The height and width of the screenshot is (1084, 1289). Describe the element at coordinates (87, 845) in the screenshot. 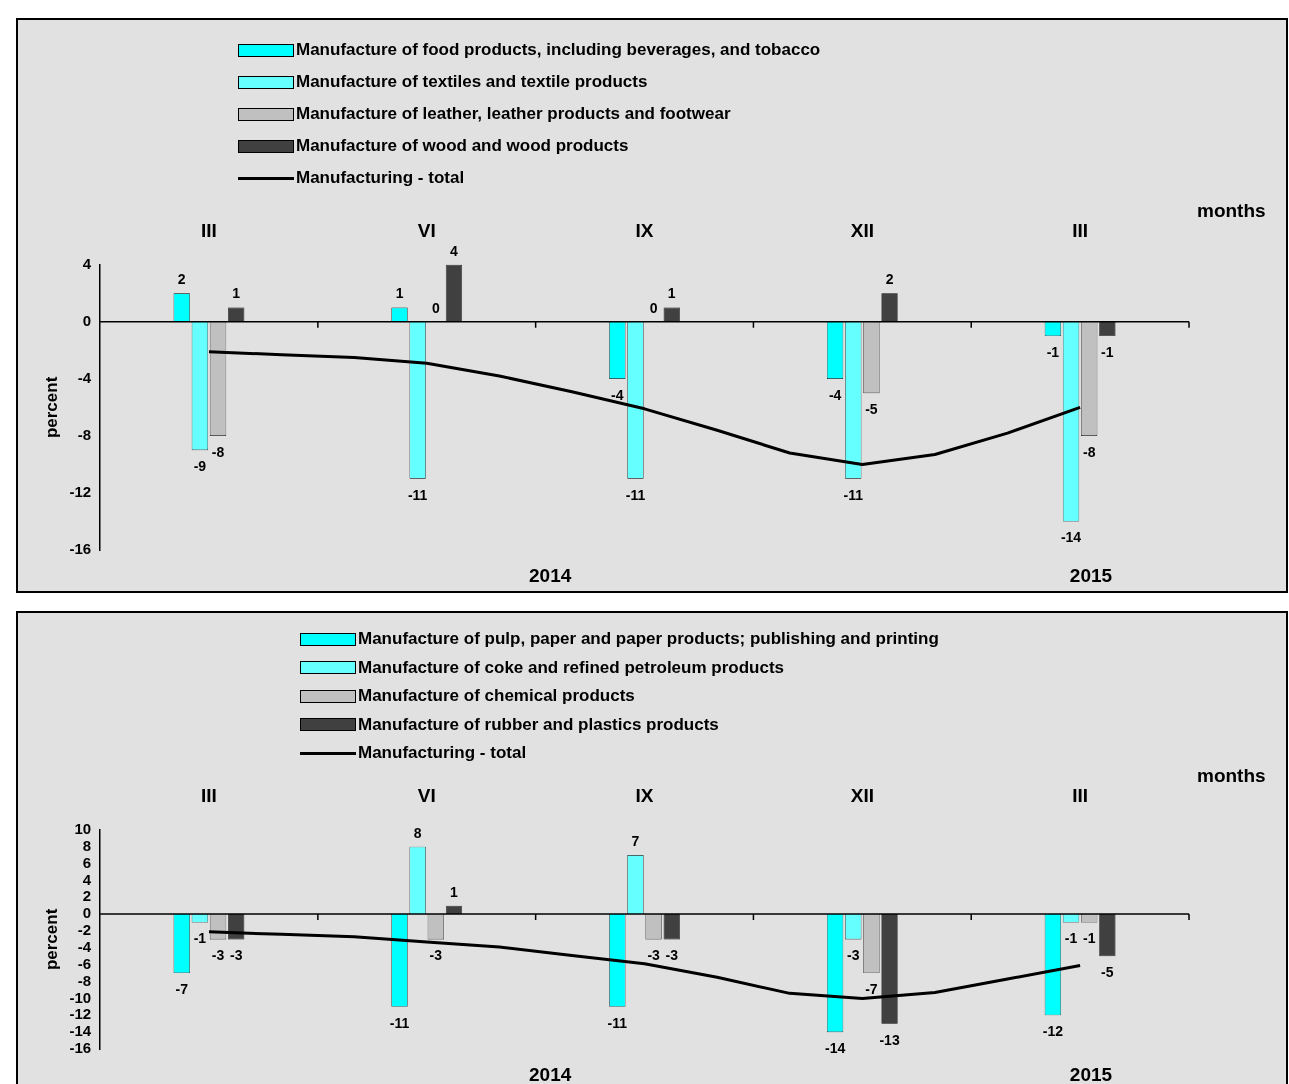

I see `y-tick-label: 8` at that location.